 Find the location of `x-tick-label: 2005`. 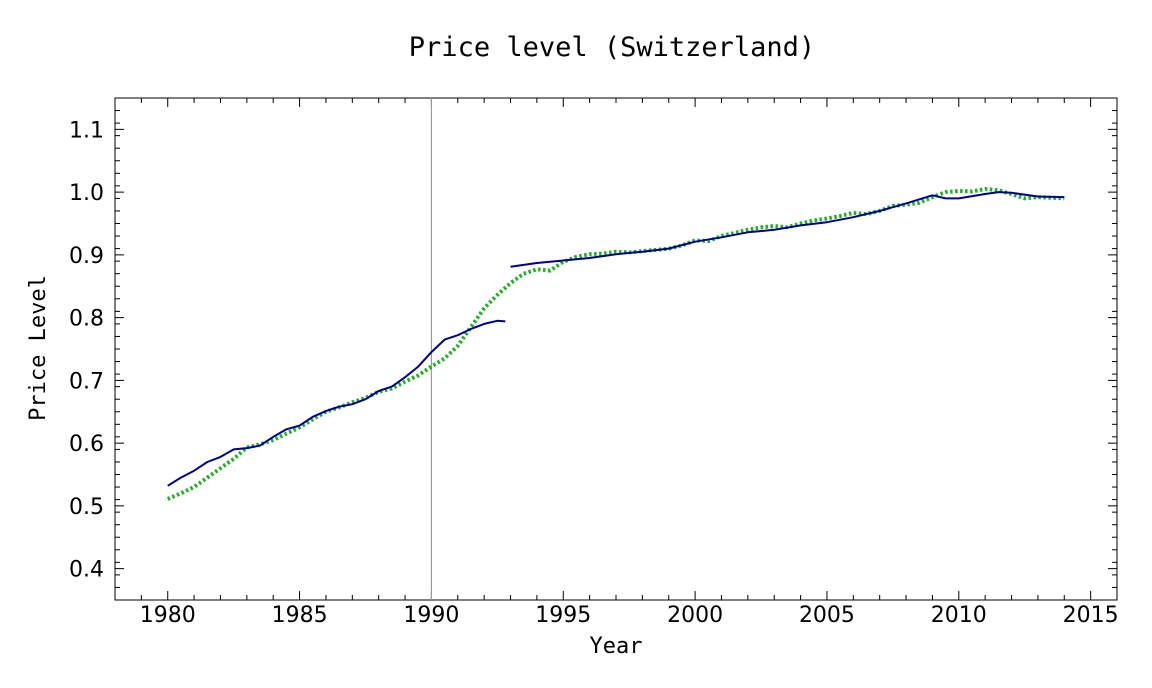

x-tick-label: 2005 is located at coordinates (827, 615).